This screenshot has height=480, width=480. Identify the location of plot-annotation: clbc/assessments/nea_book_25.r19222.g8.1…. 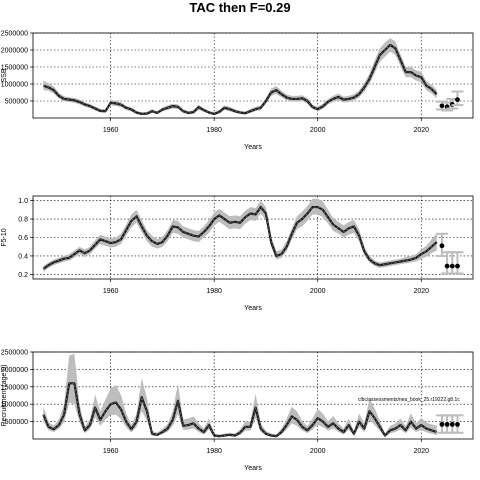
(409, 400).